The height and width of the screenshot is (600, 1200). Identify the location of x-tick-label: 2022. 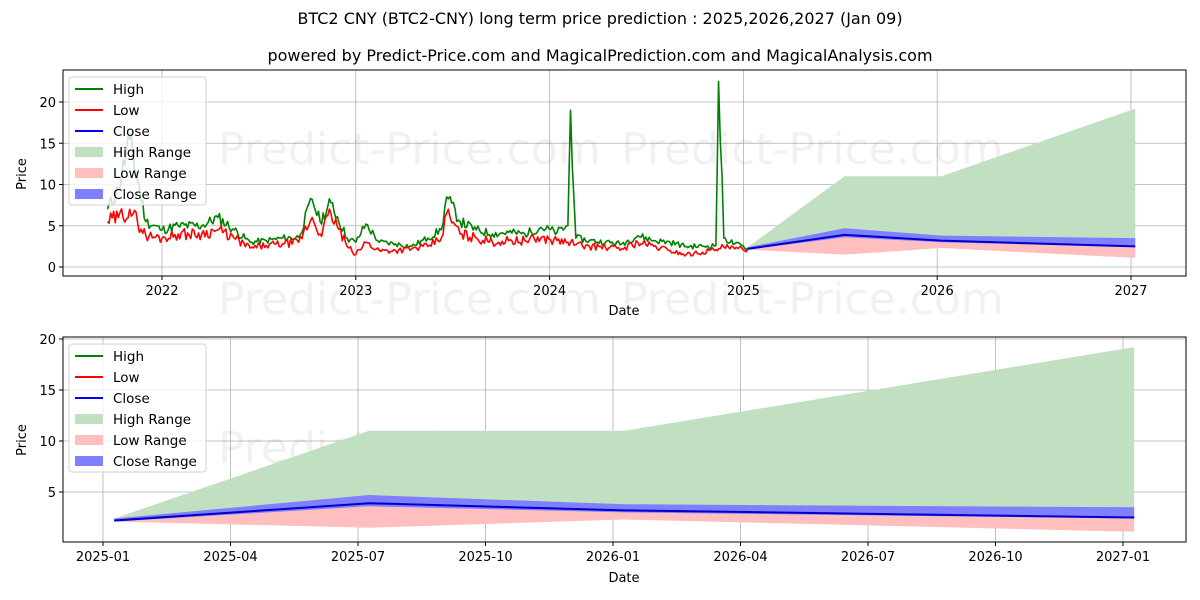
(161, 291).